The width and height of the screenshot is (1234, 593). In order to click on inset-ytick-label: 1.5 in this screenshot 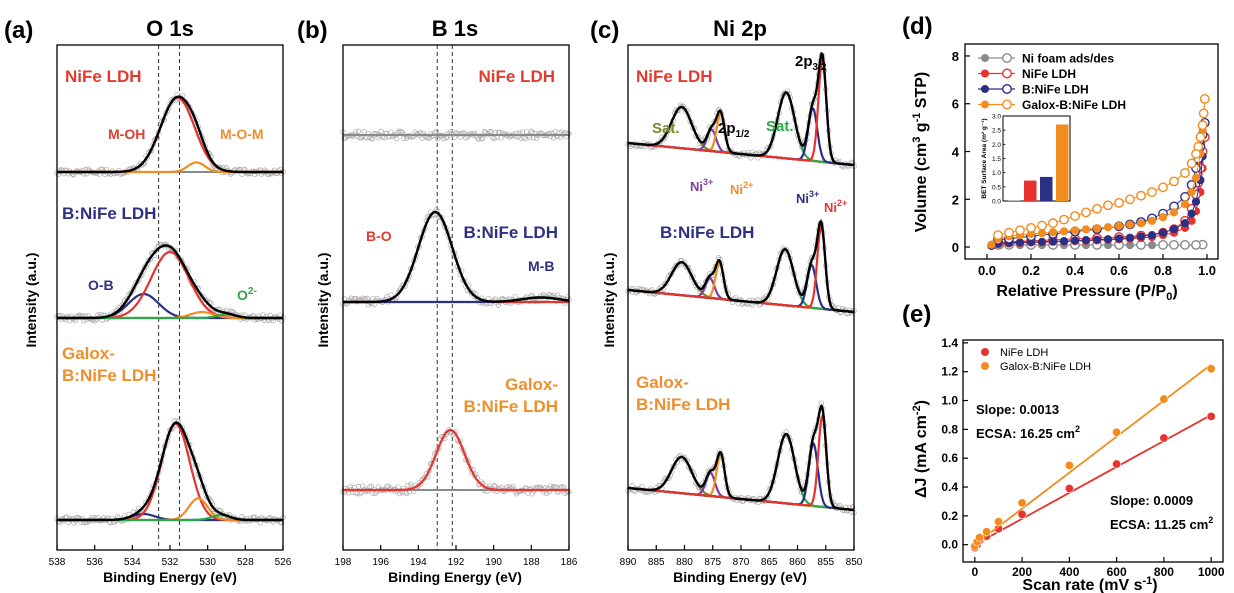, I will do `click(996, 159)`.